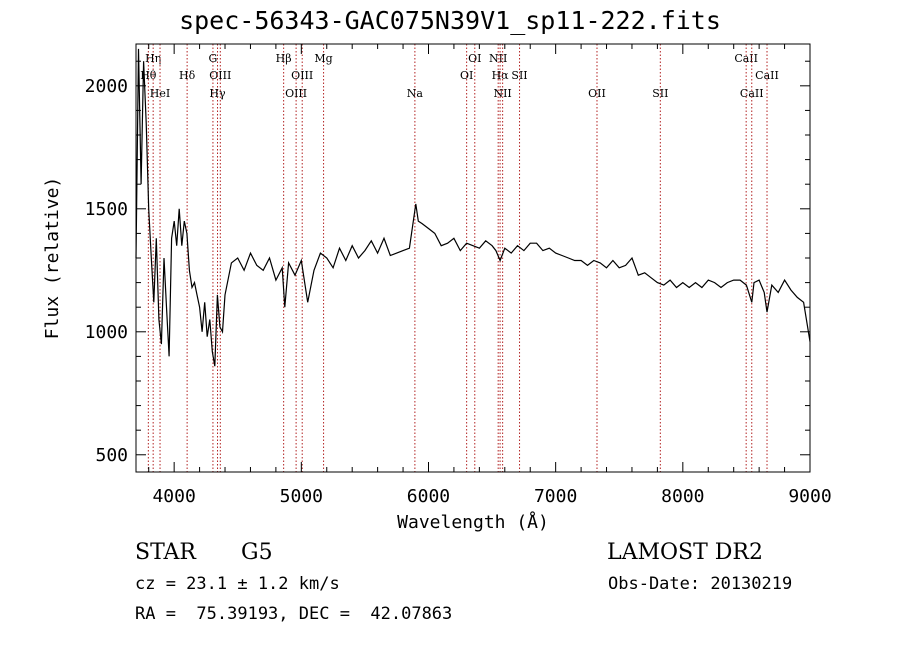  What do you see at coordinates (301, 496) in the screenshot?
I see `x-tick-label-1: 5000` at bounding box center [301, 496].